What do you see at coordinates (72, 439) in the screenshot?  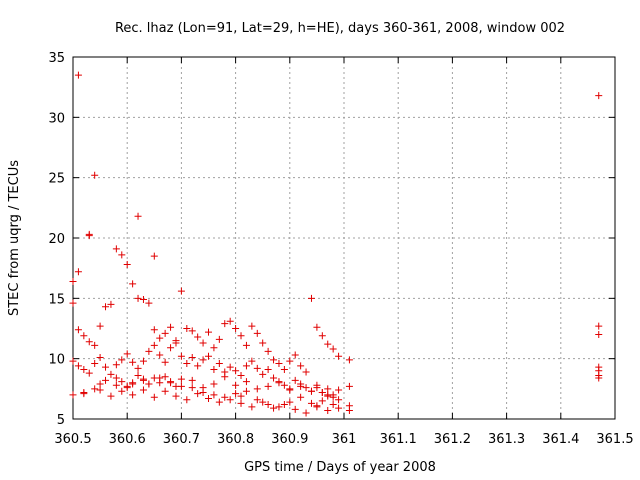 I see `x-tick-label: 360.5` at bounding box center [72, 439].